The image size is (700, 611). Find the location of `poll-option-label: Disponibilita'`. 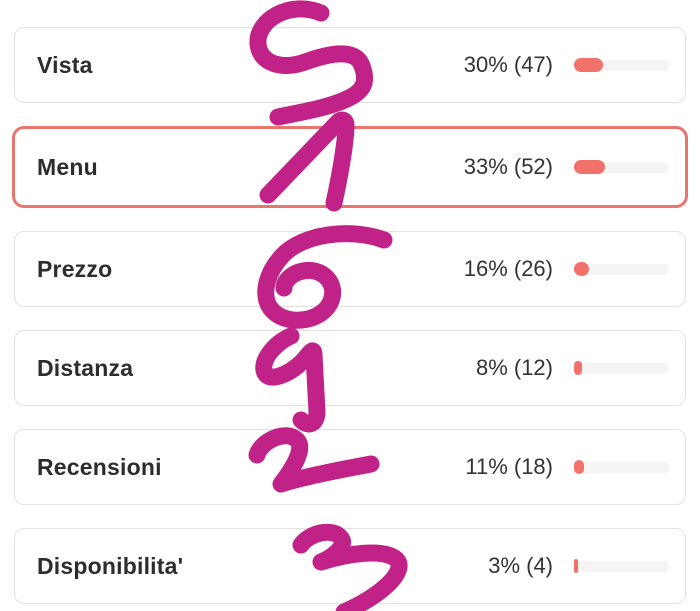

poll-option-label: Disponibilita' is located at coordinates (110, 565).